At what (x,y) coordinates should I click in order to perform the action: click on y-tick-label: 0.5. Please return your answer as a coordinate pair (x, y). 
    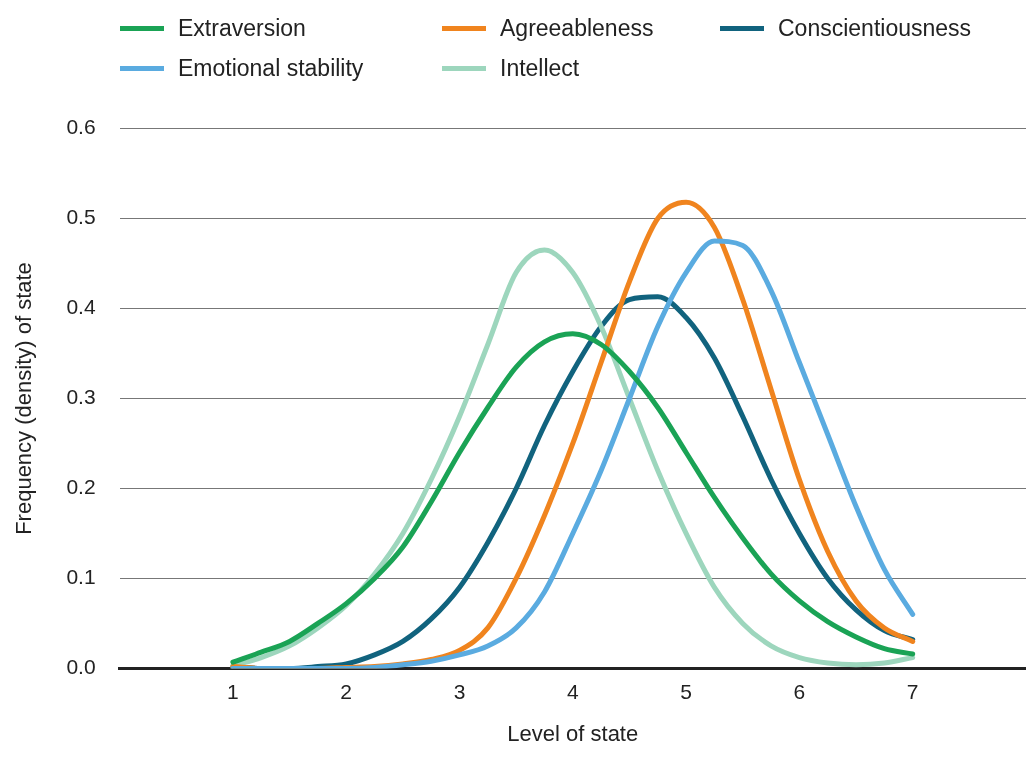
    Looking at the image, I should click on (81, 217).